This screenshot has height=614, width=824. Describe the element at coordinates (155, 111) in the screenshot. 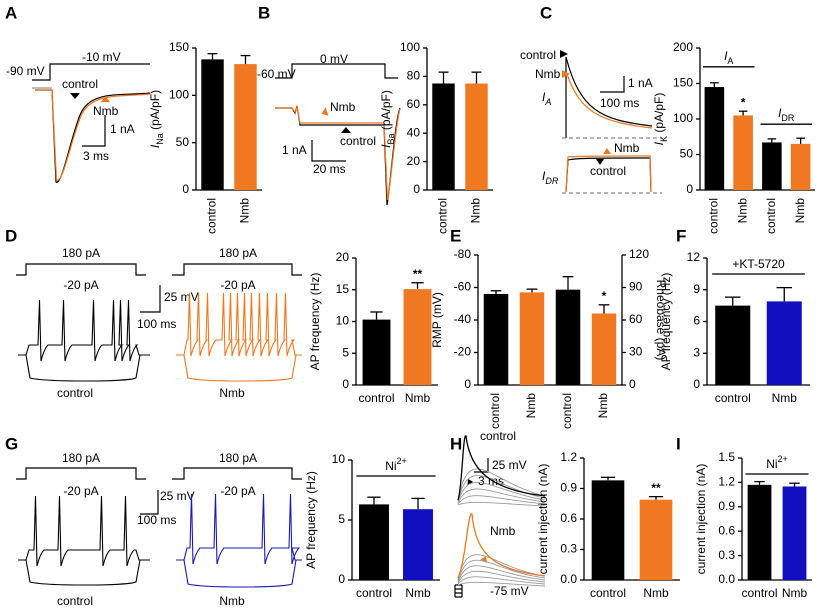

I see `label-part: (pA/pF)` at that location.